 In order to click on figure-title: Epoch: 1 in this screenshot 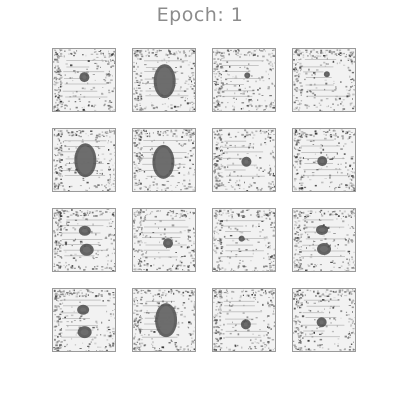, I will do `click(200, 15)`.